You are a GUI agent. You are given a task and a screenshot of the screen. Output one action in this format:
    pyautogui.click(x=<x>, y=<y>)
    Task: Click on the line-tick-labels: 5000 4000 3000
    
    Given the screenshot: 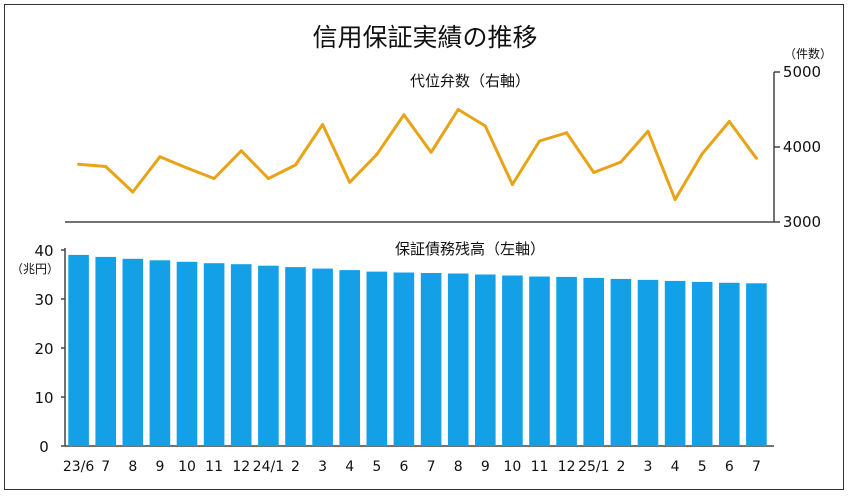 What is the action you would take?
    pyautogui.click(x=802, y=147)
    